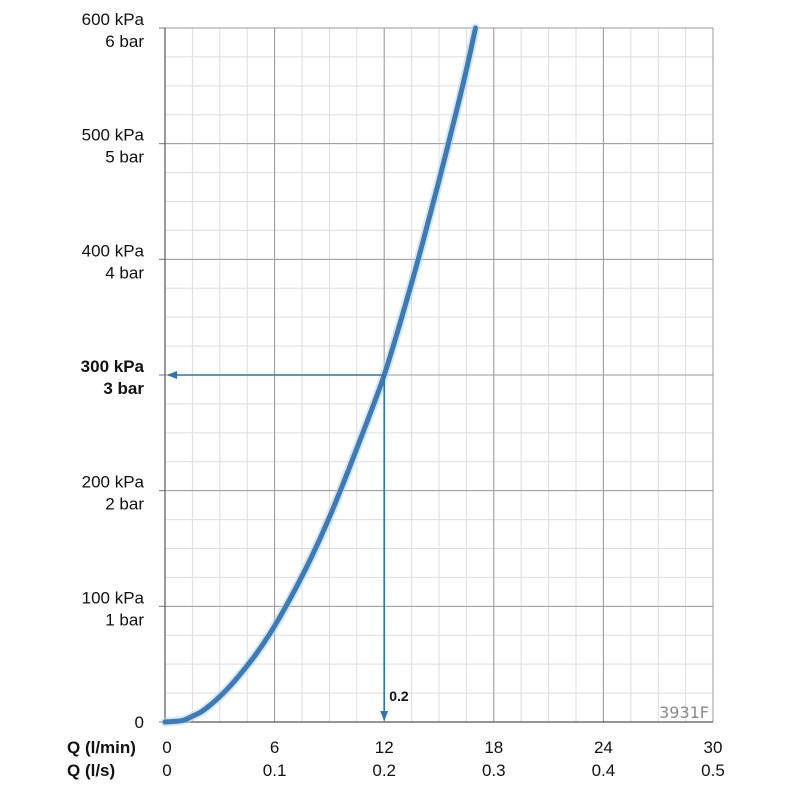  What do you see at coordinates (113, 597) in the screenshot?
I see `y-tick-label: 100 kPa` at bounding box center [113, 597].